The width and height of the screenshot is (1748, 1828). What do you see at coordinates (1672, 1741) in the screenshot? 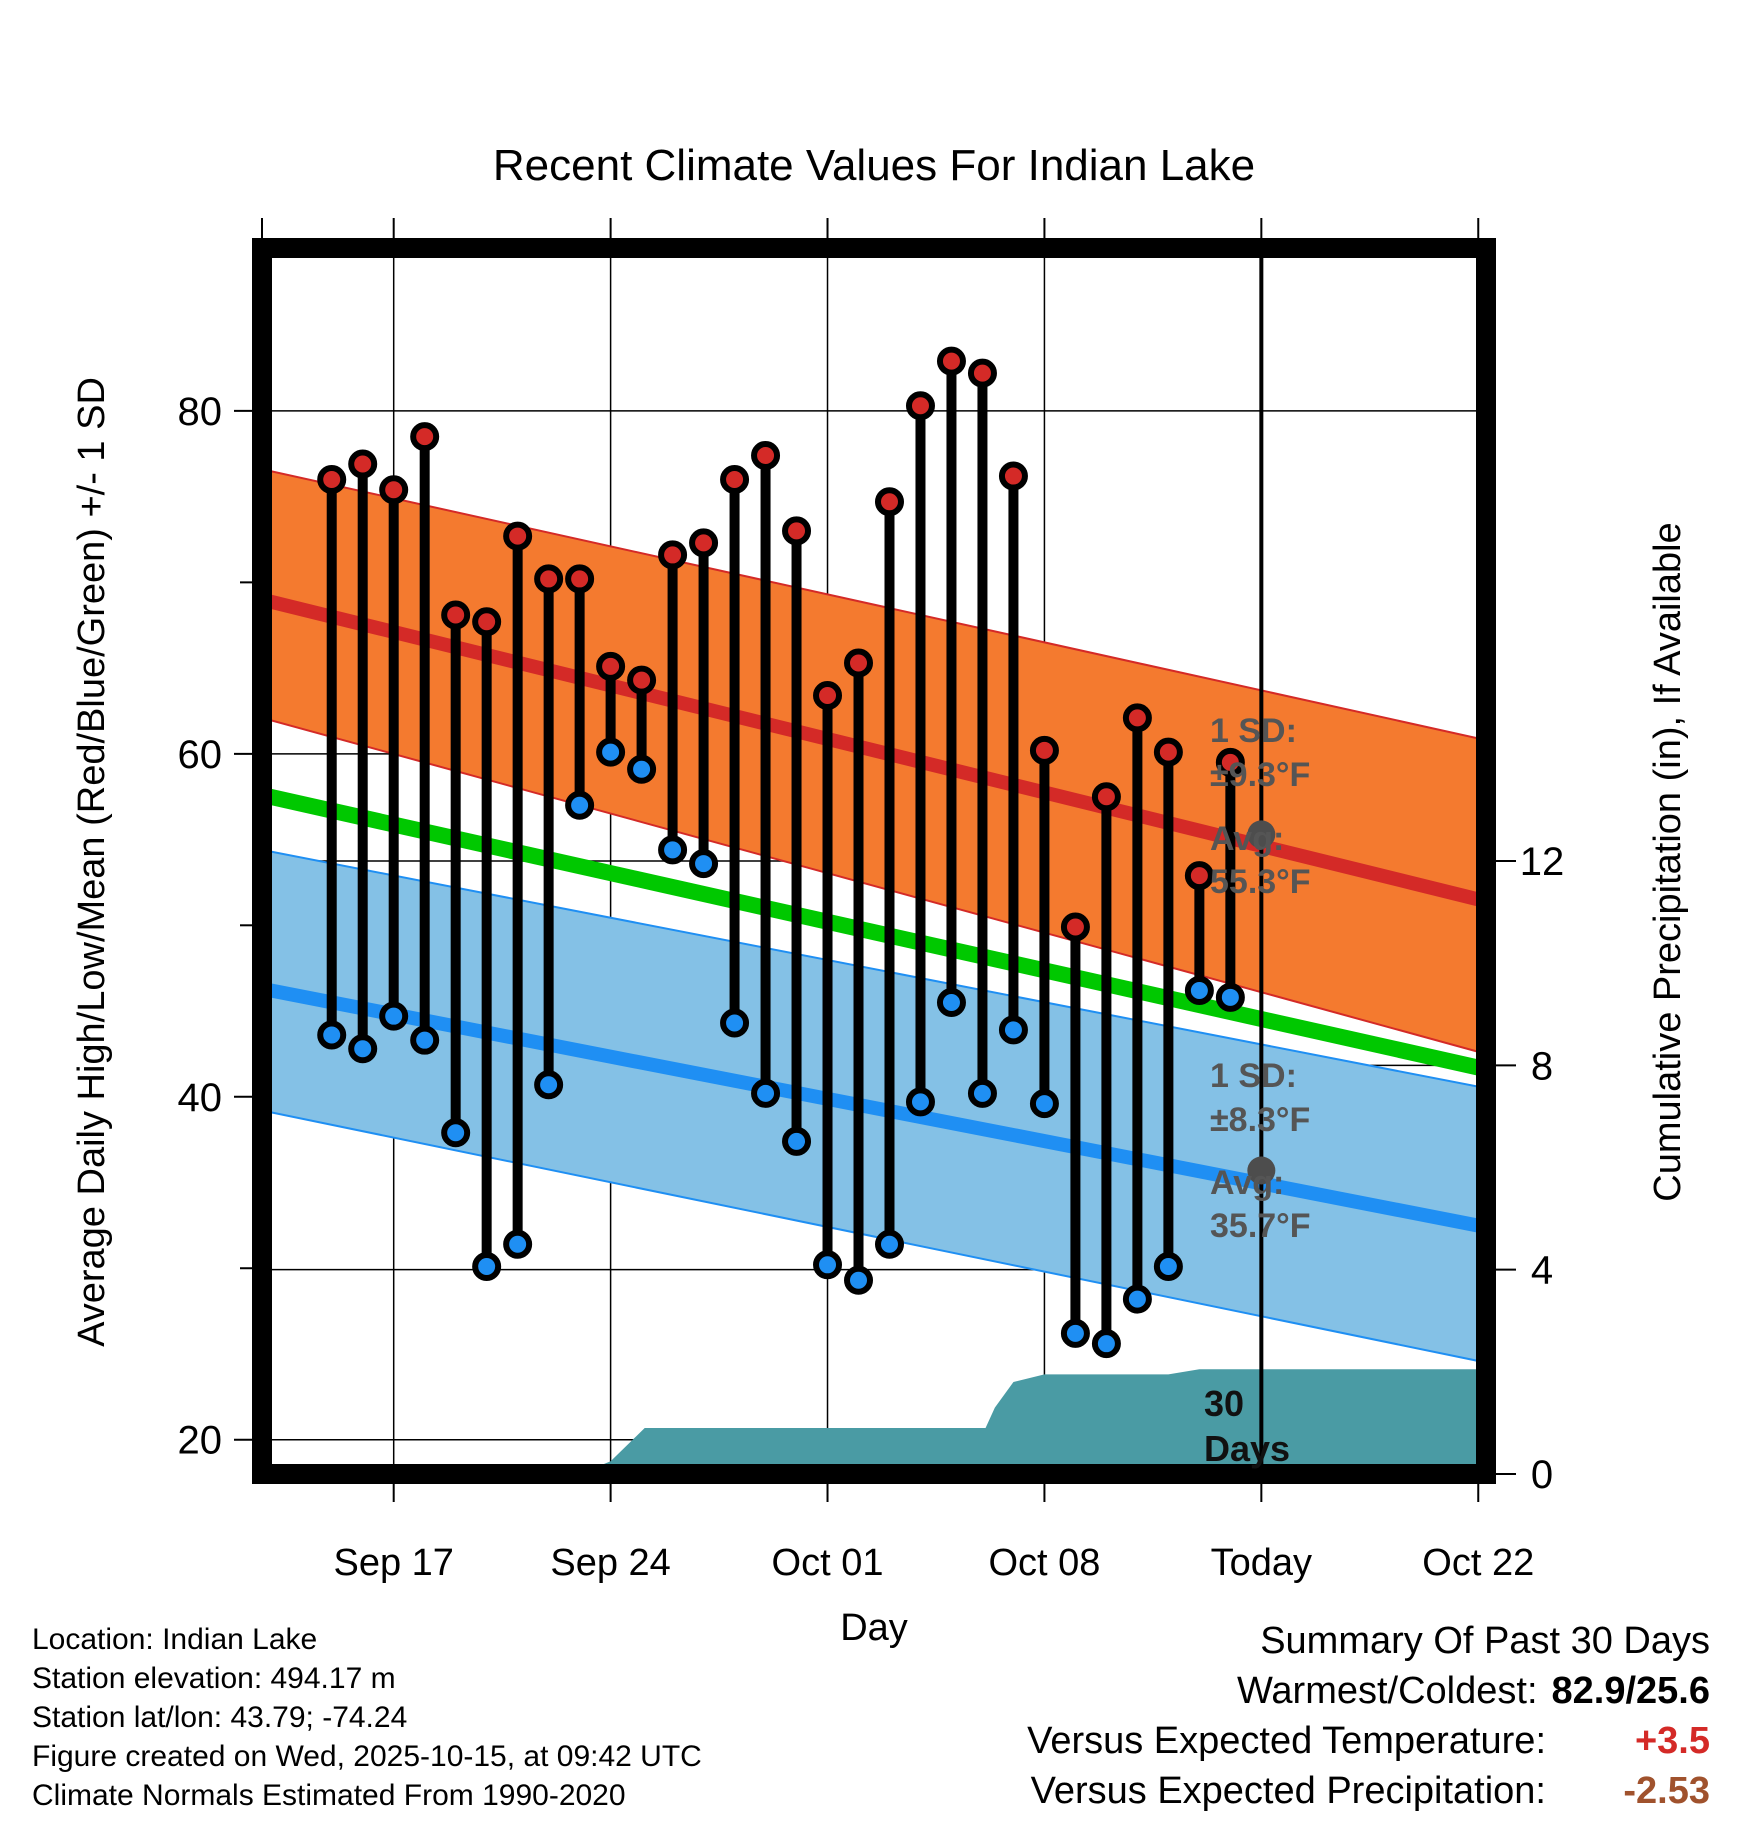
I see `temp-value: +3.5` at bounding box center [1672, 1741].